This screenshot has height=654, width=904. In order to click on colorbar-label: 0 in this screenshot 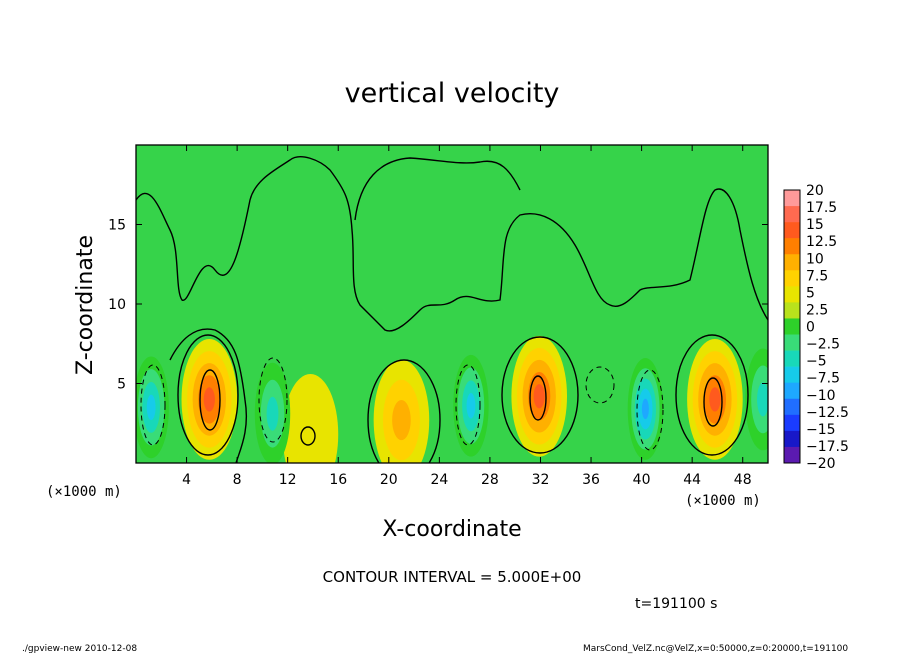, I will do `click(810, 328)`.